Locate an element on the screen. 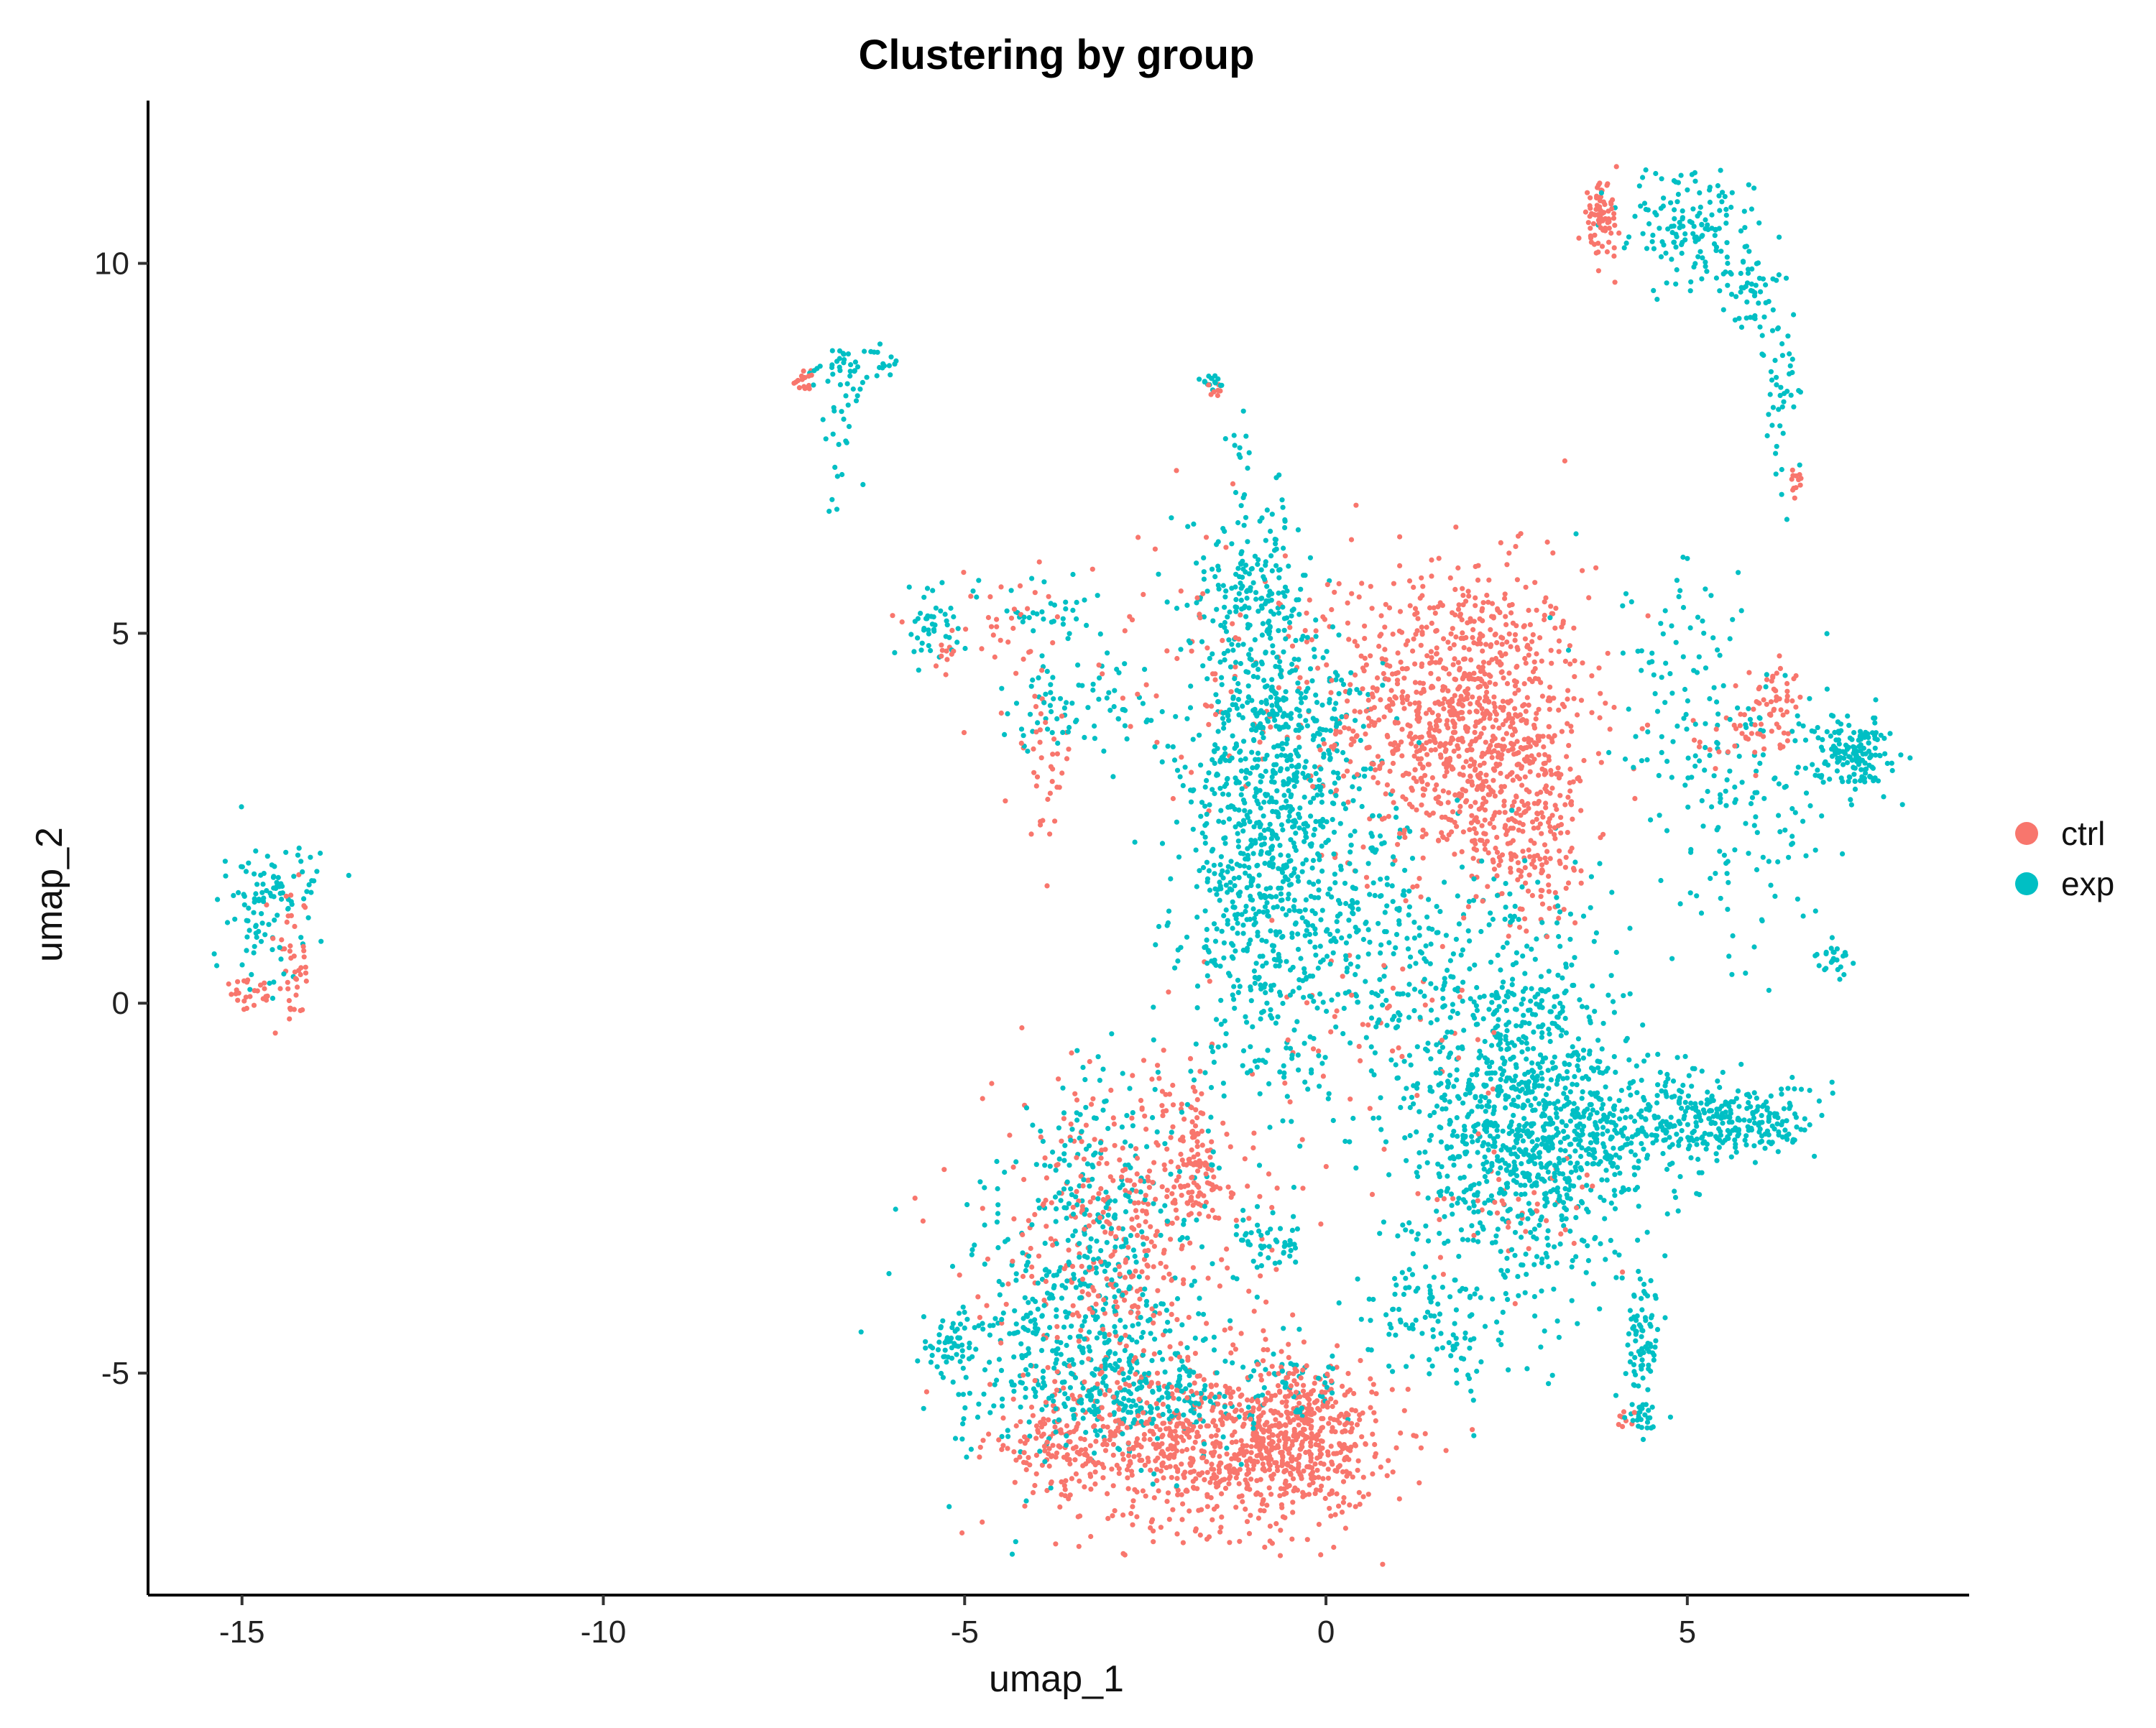 The width and height of the screenshot is (2156, 1728). chart-title: Clustering by group is located at coordinates (1057, 55).